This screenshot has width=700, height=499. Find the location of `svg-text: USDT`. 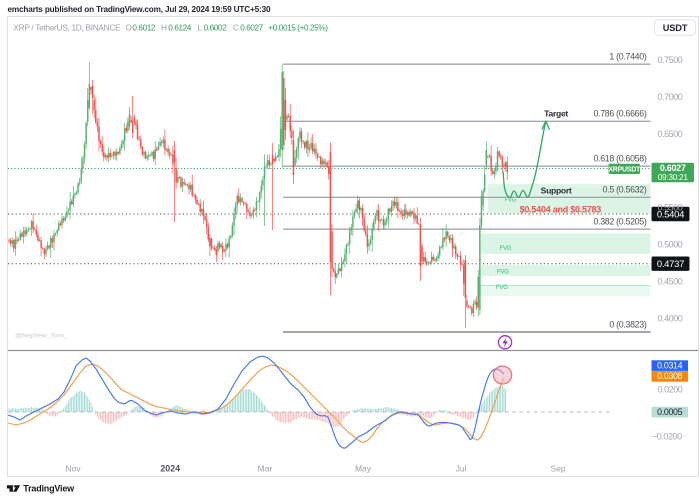

svg-text: USDT is located at coordinates (675, 28).